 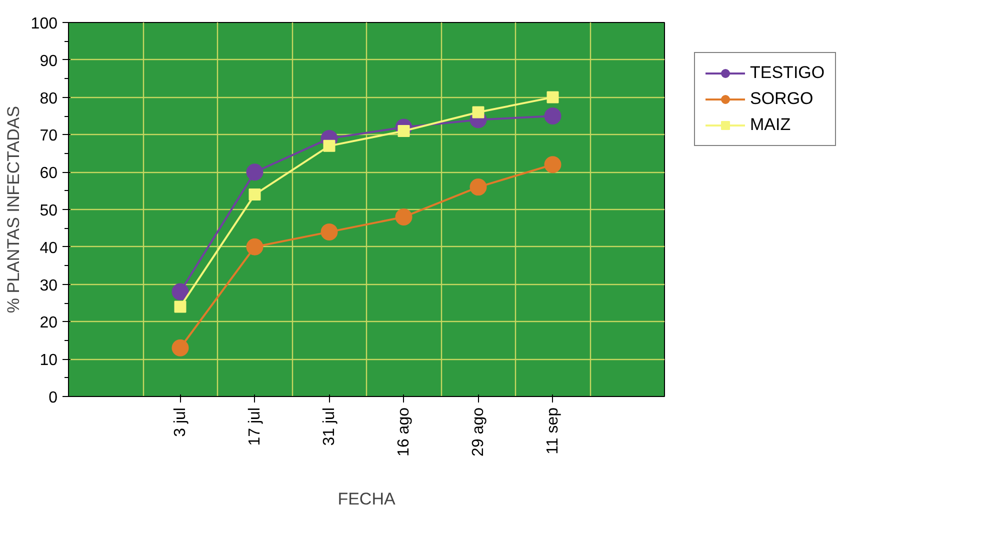 What do you see at coordinates (49, 61) in the screenshot?
I see `y-tick-label: 90` at bounding box center [49, 61].